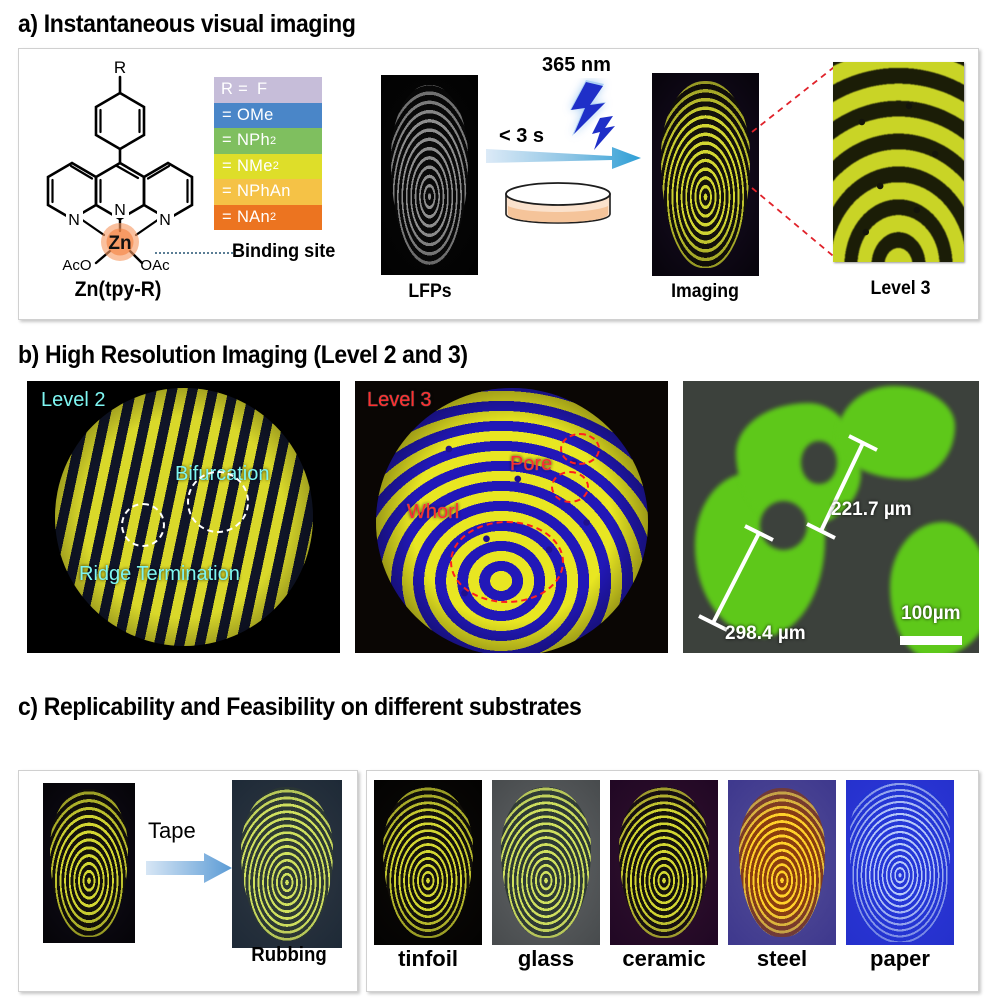  What do you see at coordinates (433, 512) in the screenshot?
I see `annotation-whorl: Whorl` at bounding box center [433, 512].